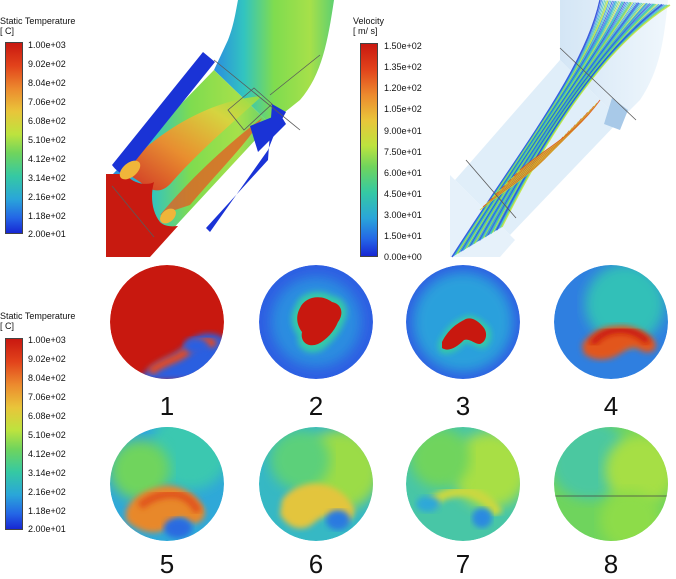 This screenshot has height=579, width=676. I want to click on legend-tick: 0.00e+00, so click(403, 257).